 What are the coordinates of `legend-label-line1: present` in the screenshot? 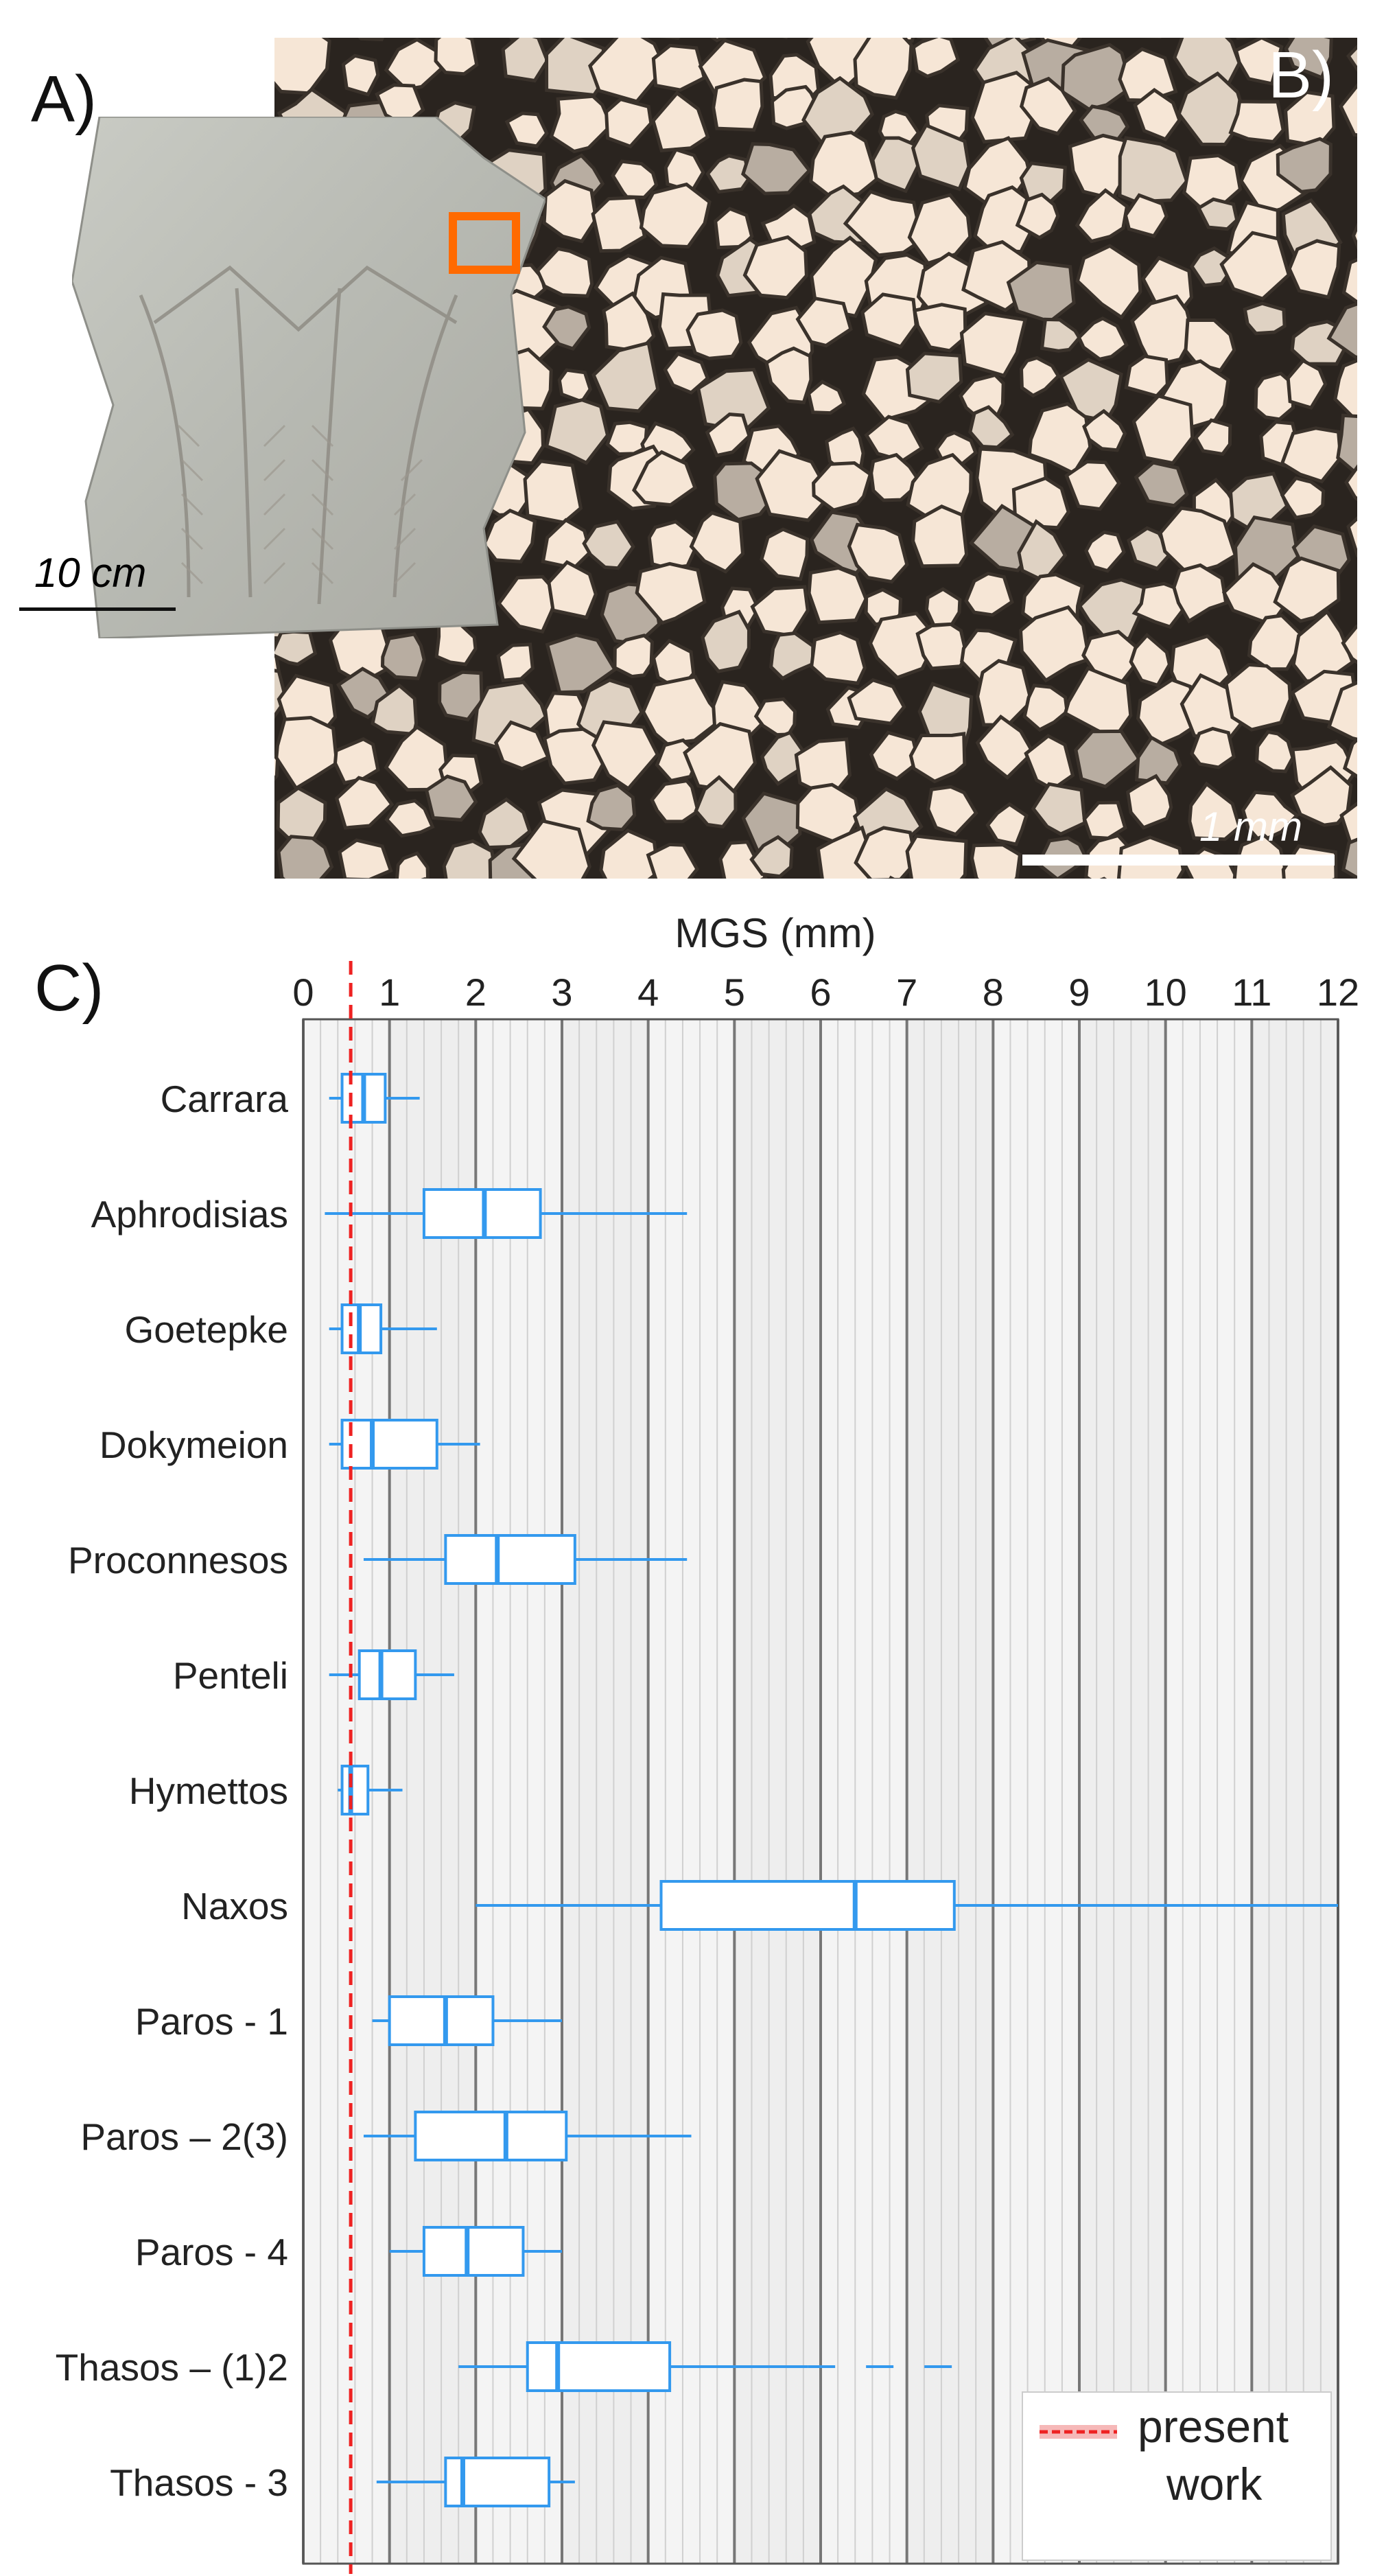 It's located at (1213, 2426).